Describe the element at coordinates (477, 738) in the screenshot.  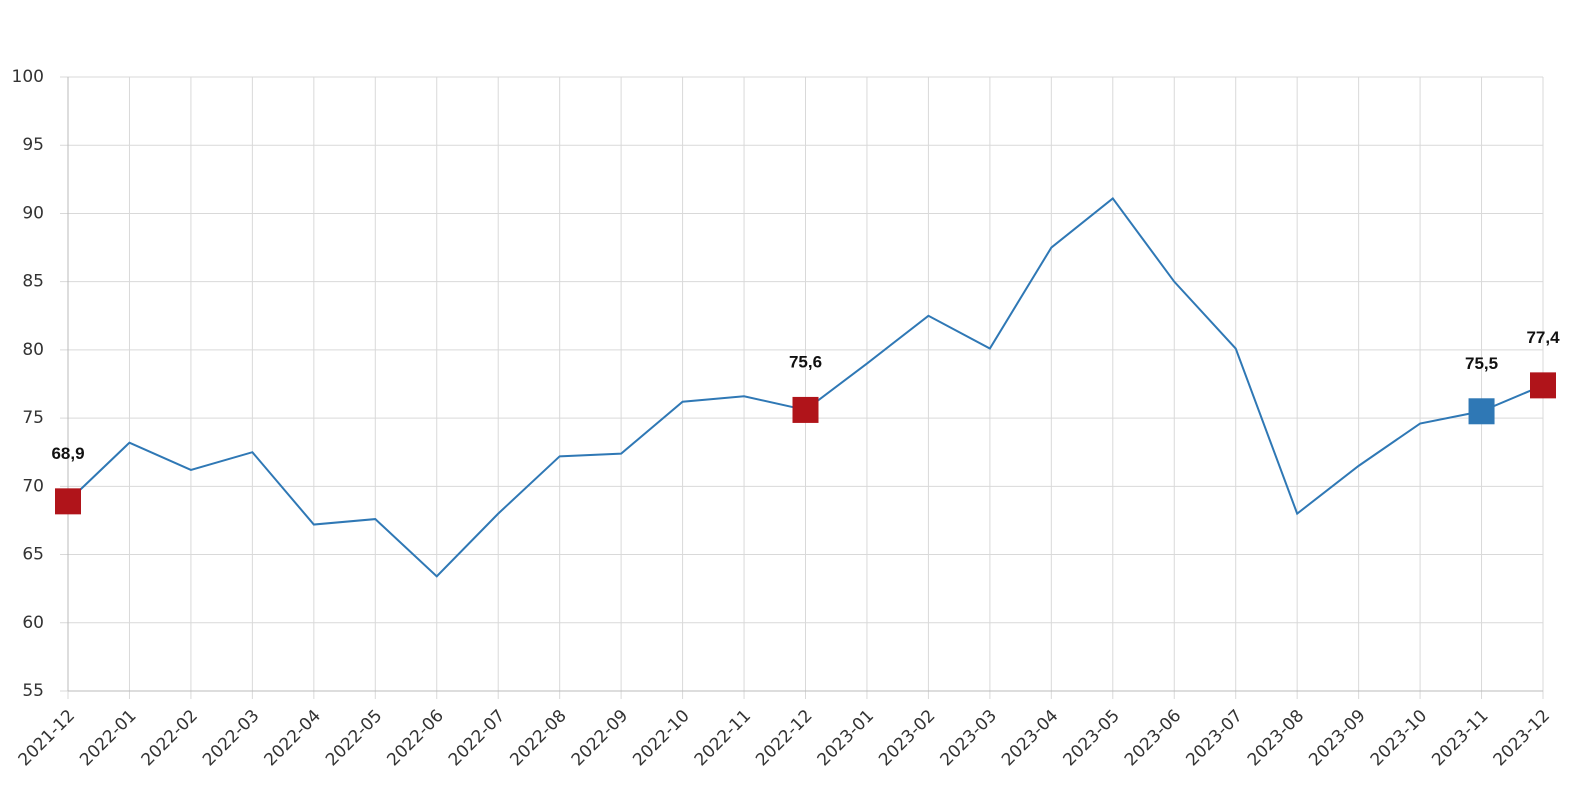
I see `x-tick-label: 2022-07` at that location.